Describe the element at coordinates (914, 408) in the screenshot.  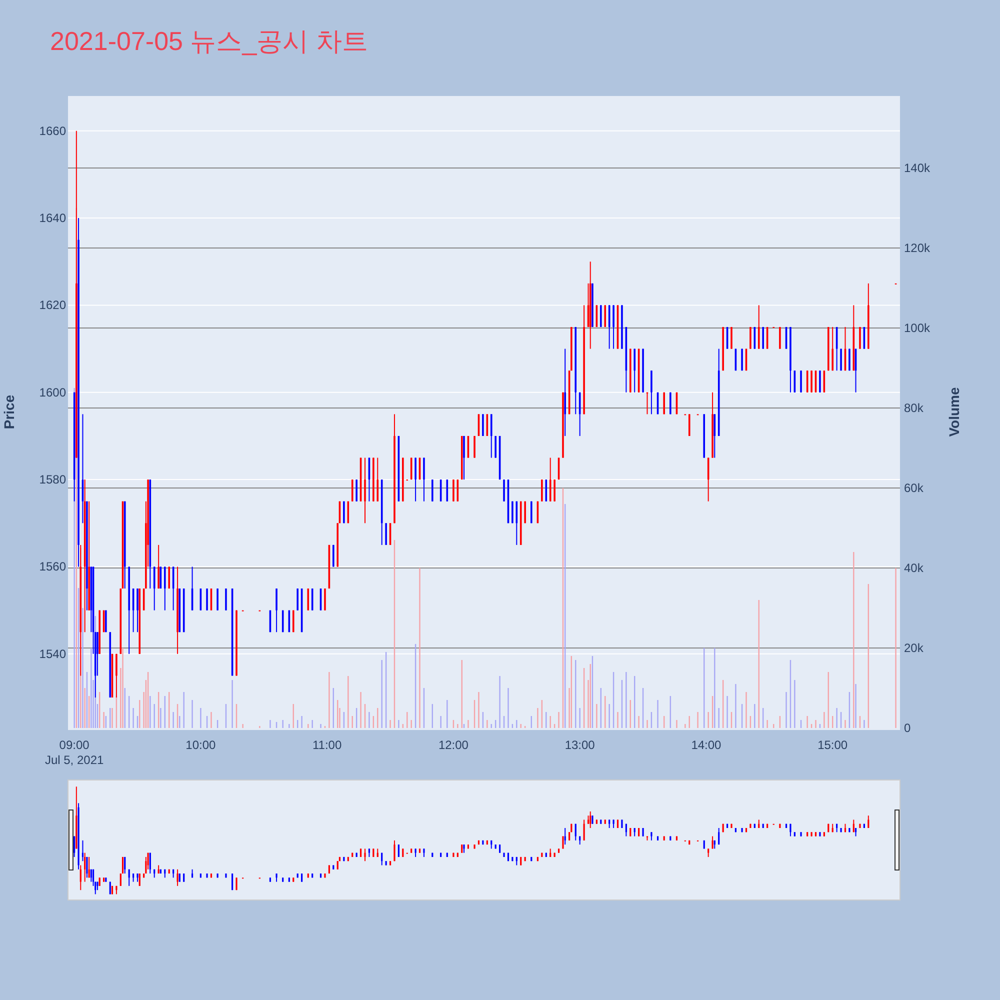
I see `y2-tick-label: 80k` at that location.